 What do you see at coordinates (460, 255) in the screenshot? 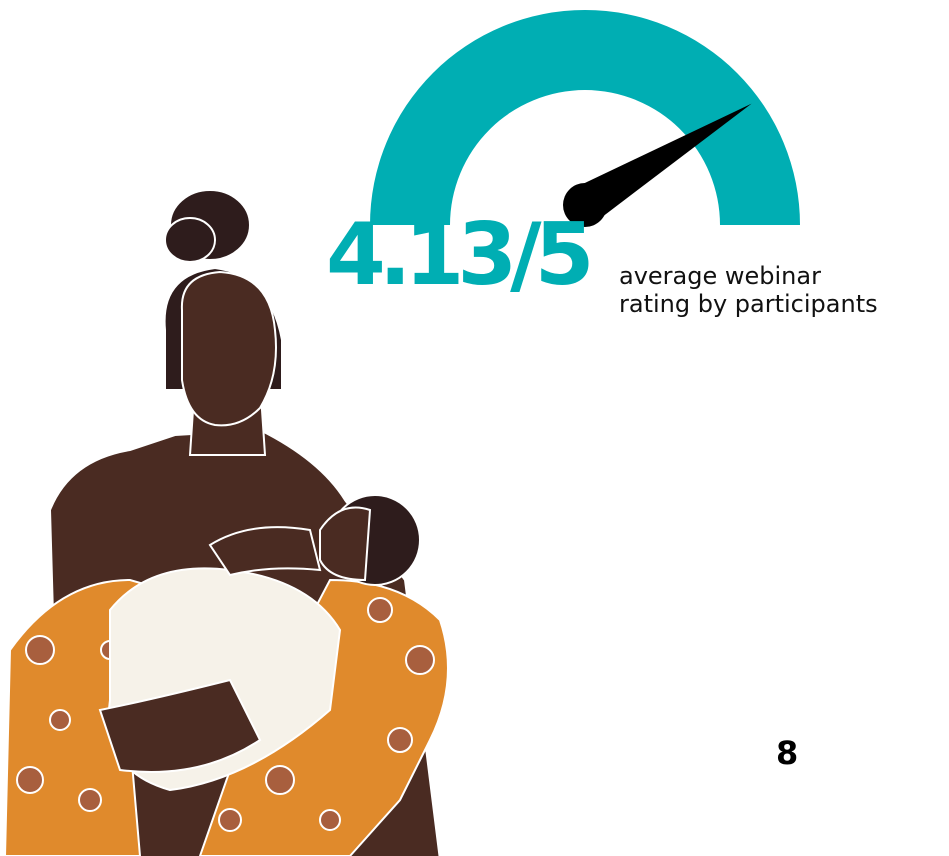
I see `rating-value: 4.13/5` at bounding box center [460, 255].